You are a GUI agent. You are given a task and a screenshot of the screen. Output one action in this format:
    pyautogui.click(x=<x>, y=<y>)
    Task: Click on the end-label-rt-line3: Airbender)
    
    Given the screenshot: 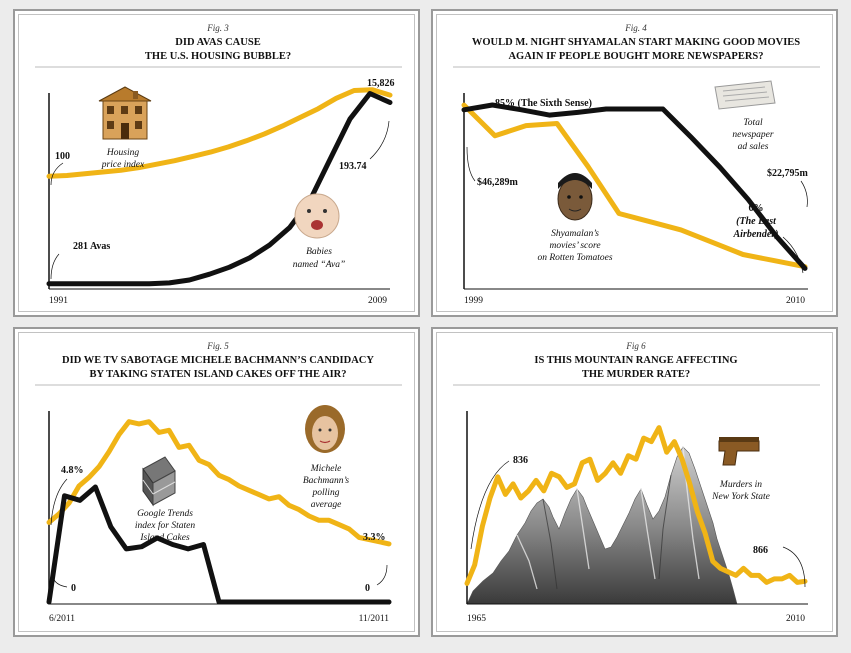 What is the action you would take?
    pyautogui.click(x=756, y=234)
    